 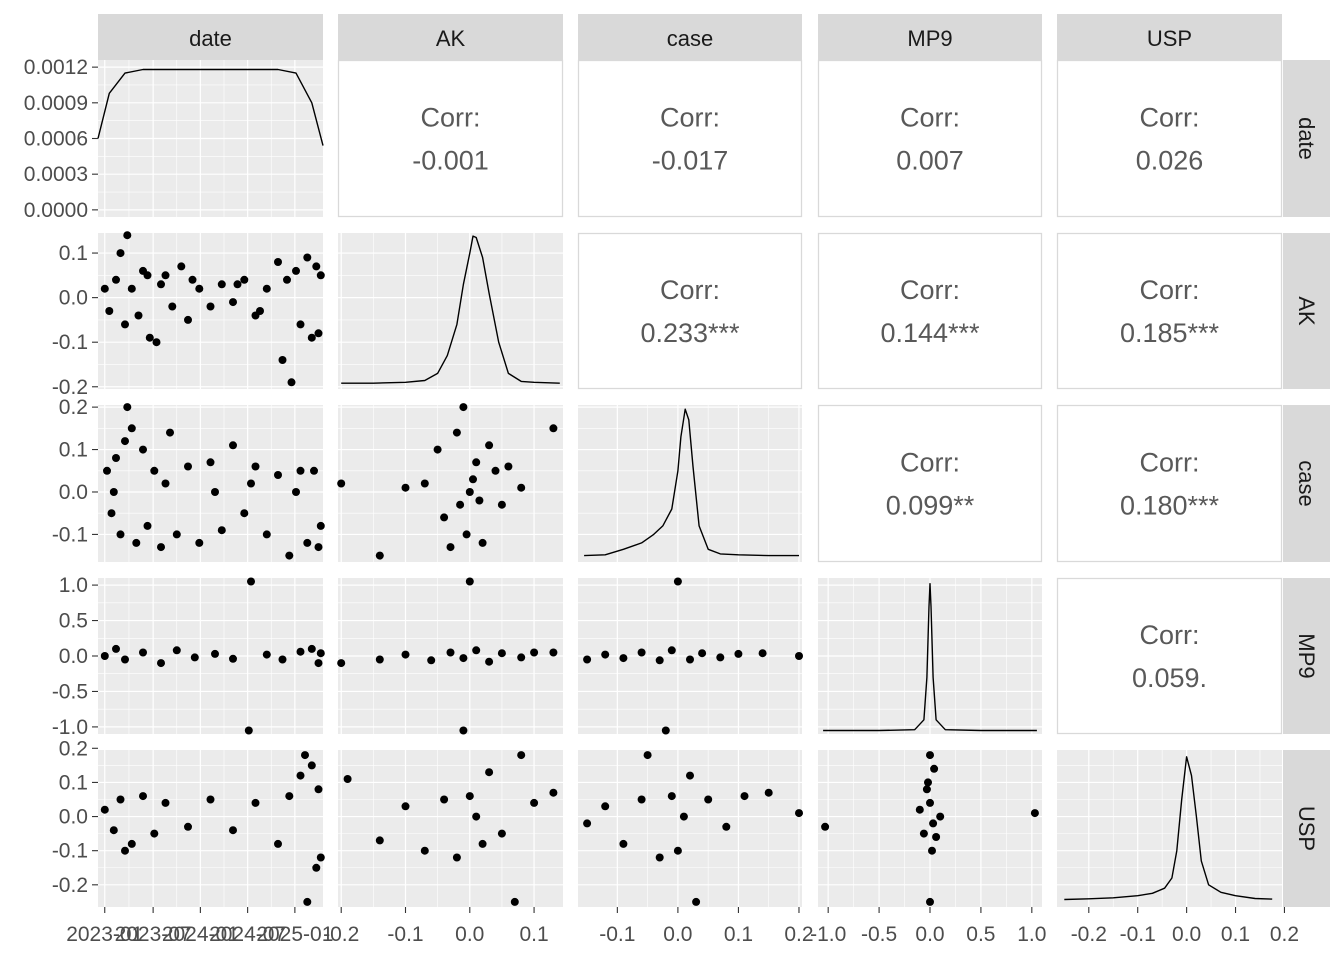 I want to click on y-tick-label: 1.0, so click(x=73, y=585).